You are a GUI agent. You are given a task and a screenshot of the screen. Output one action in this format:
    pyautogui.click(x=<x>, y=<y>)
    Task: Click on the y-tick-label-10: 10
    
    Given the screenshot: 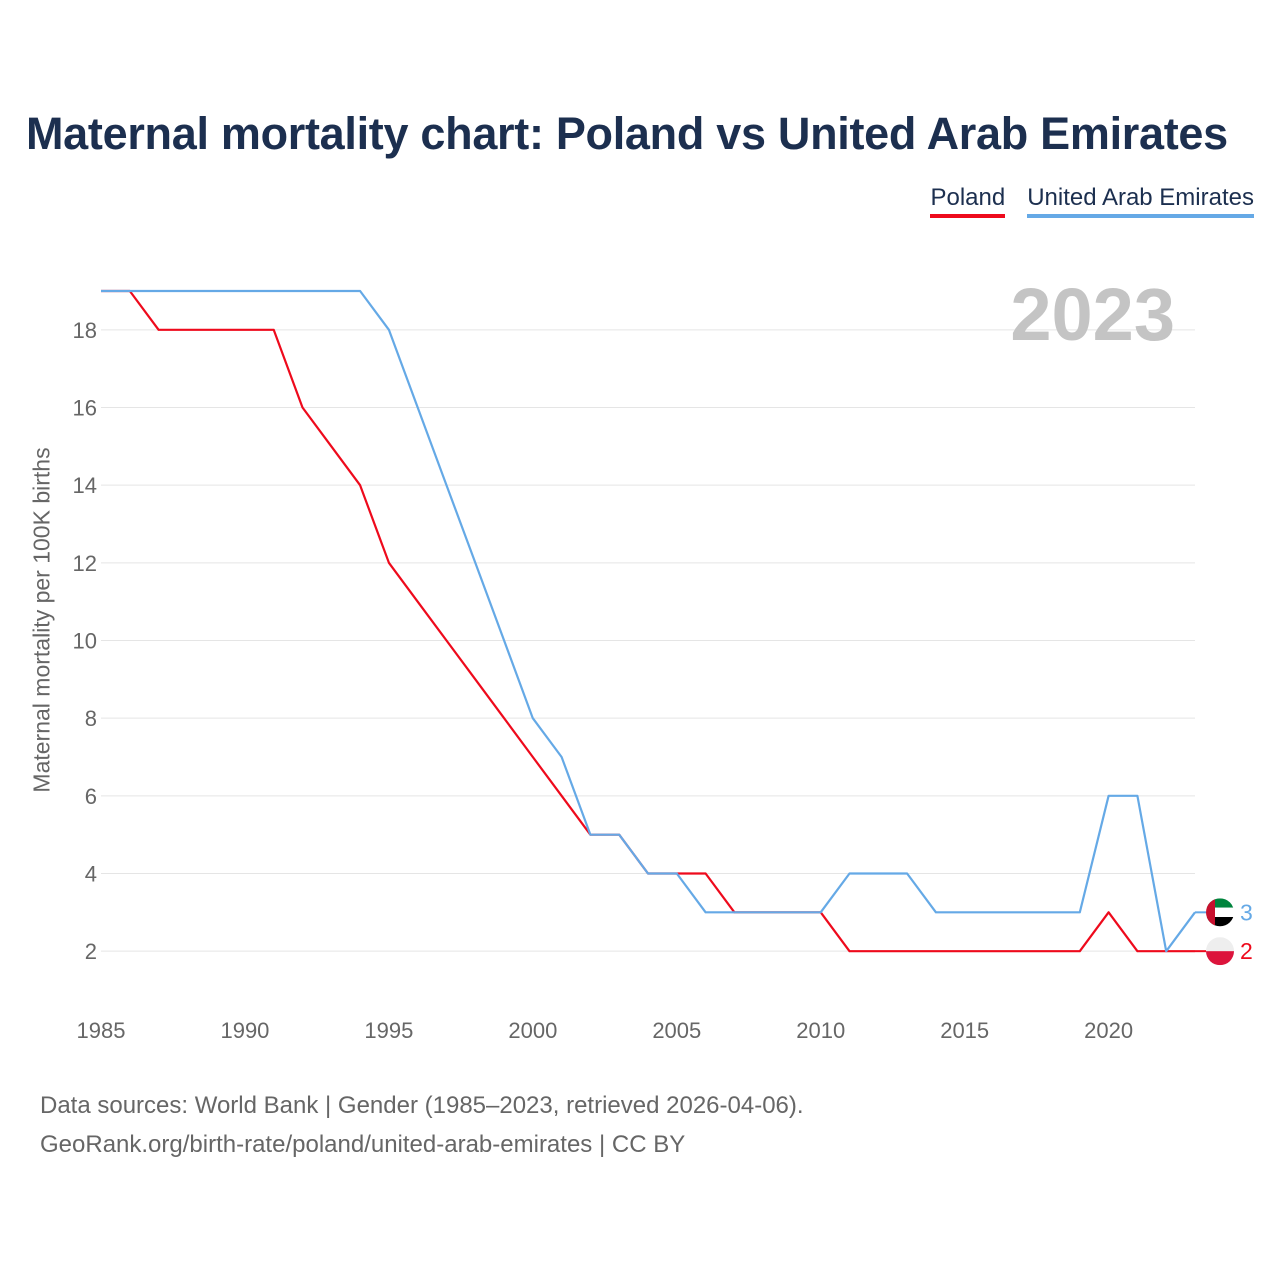 What is the action you would take?
    pyautogui.click(x=85, y=641)
    